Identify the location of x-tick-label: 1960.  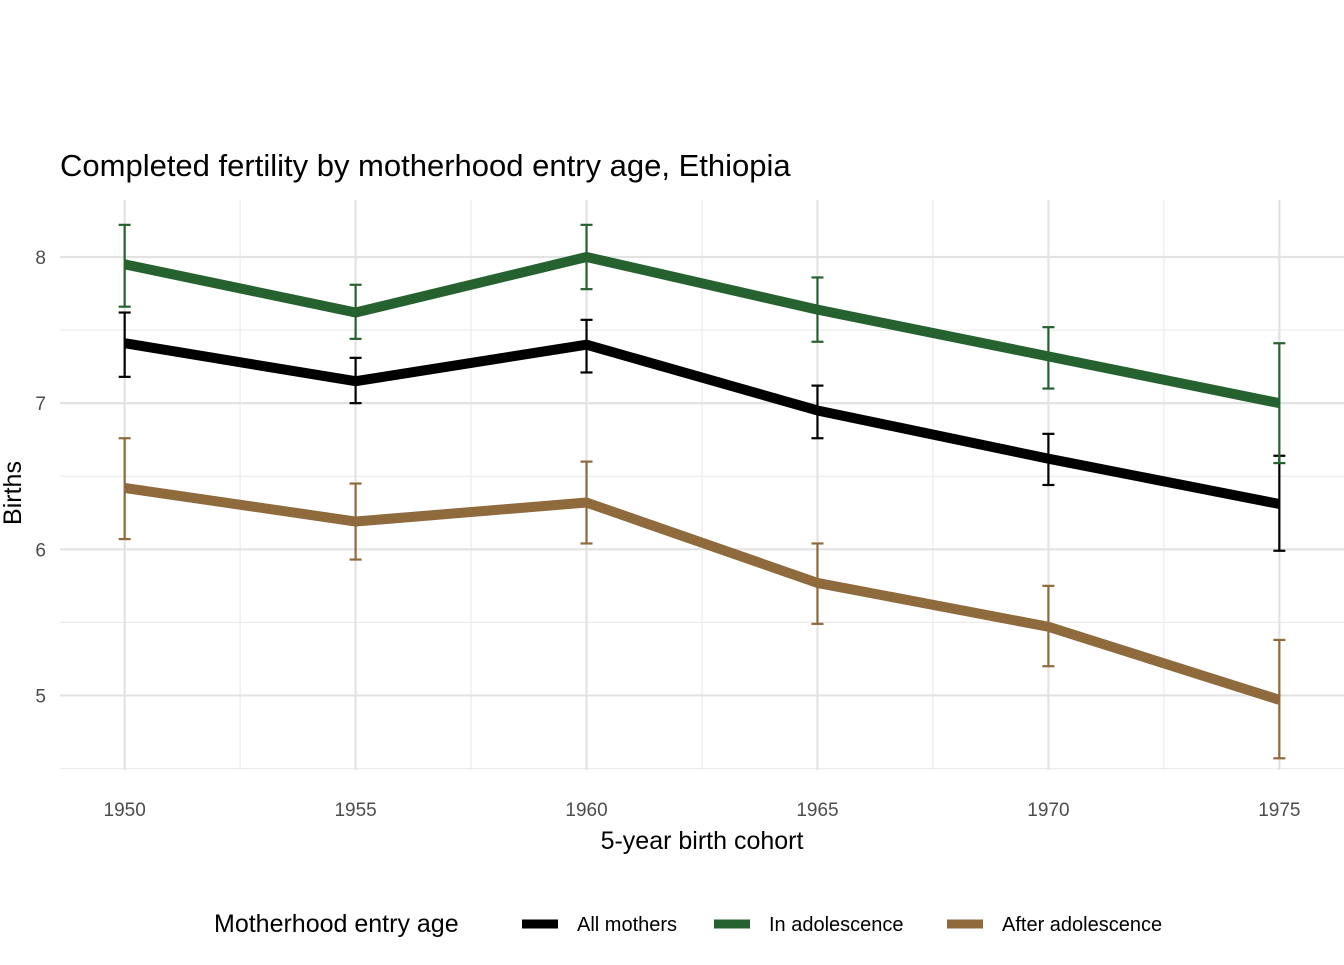
(586, 810).